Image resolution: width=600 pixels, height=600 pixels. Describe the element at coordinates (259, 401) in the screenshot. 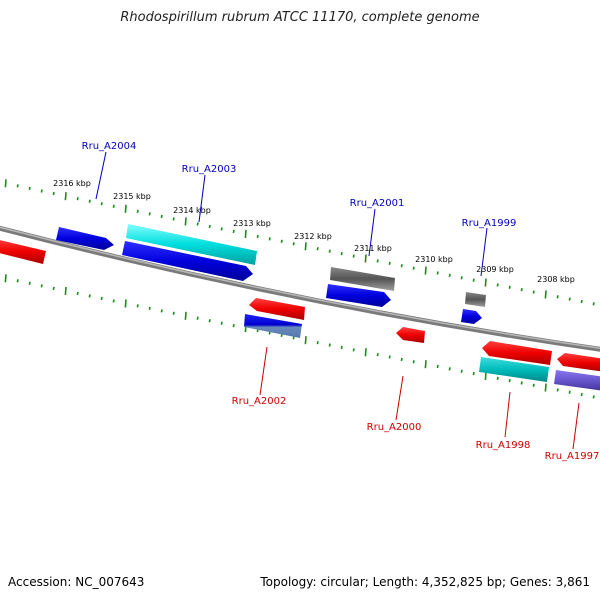

I see `gene-label-rru-a2002: Rru_A2002` at that location.